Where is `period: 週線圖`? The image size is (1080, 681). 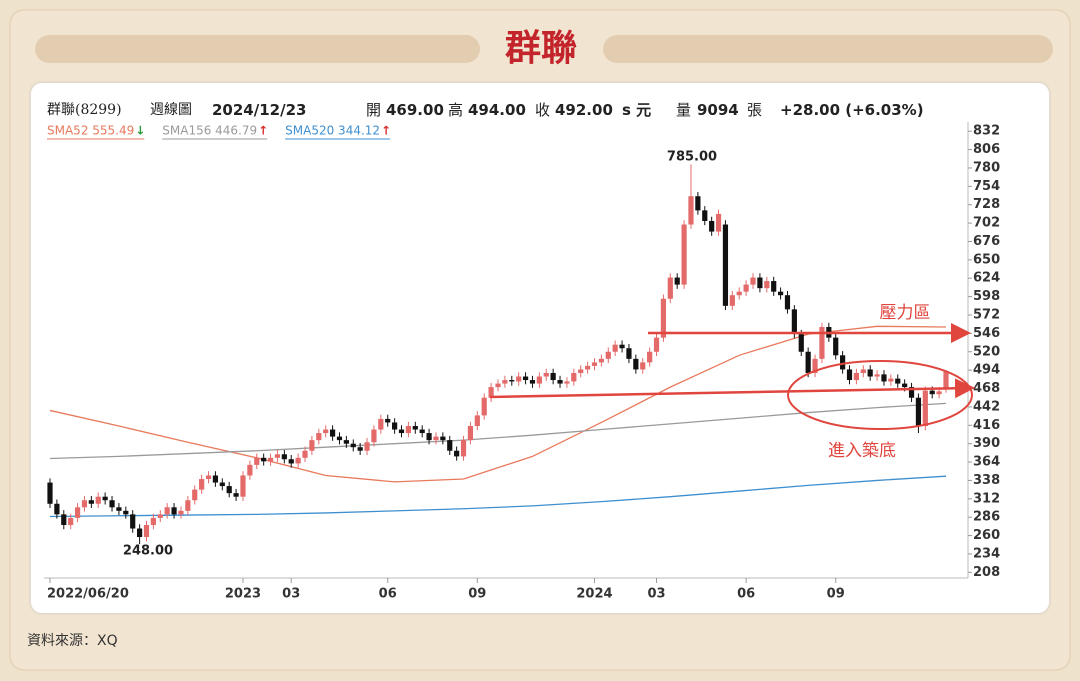 period: 週線圖 is located at coordinates (171, 110).